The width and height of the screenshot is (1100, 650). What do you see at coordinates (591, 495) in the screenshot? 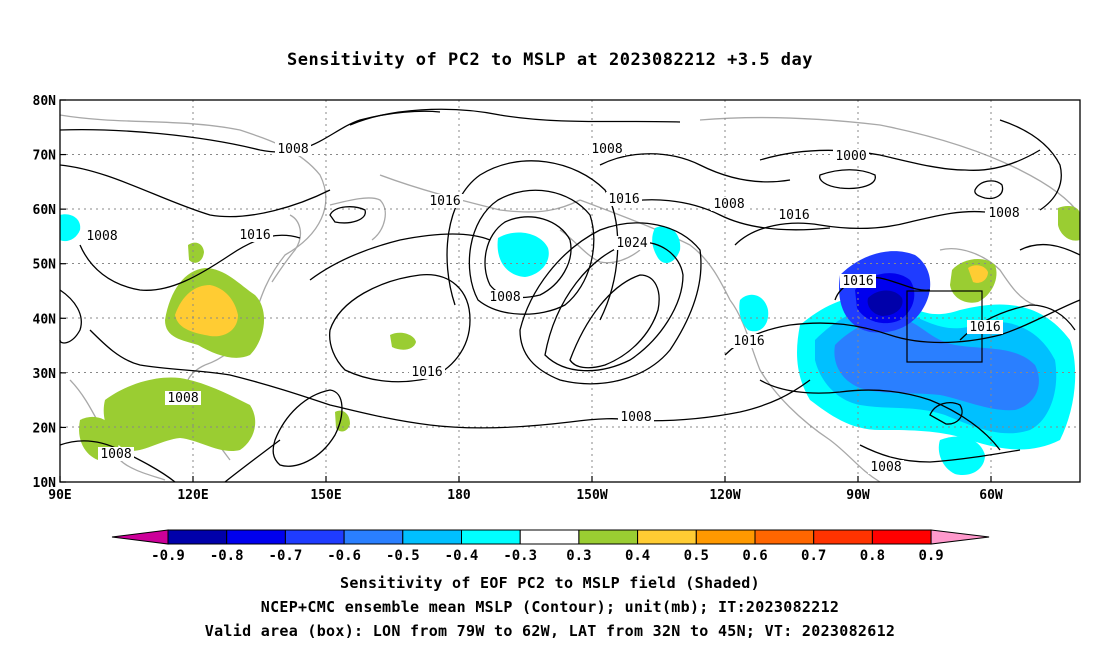
I see `lon-tick-label: 150W` at bounding box center [591, 495].